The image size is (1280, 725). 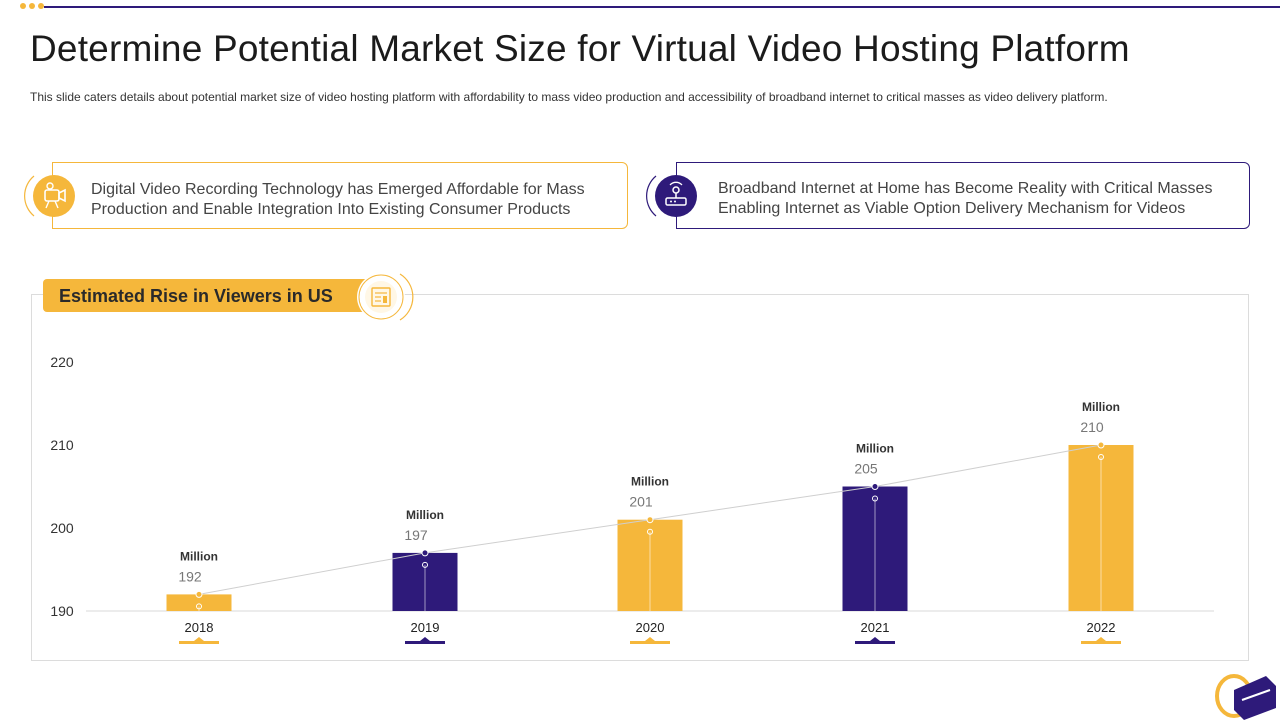 I want to click on y-tick-label: 220, so click(x=62, y=362).